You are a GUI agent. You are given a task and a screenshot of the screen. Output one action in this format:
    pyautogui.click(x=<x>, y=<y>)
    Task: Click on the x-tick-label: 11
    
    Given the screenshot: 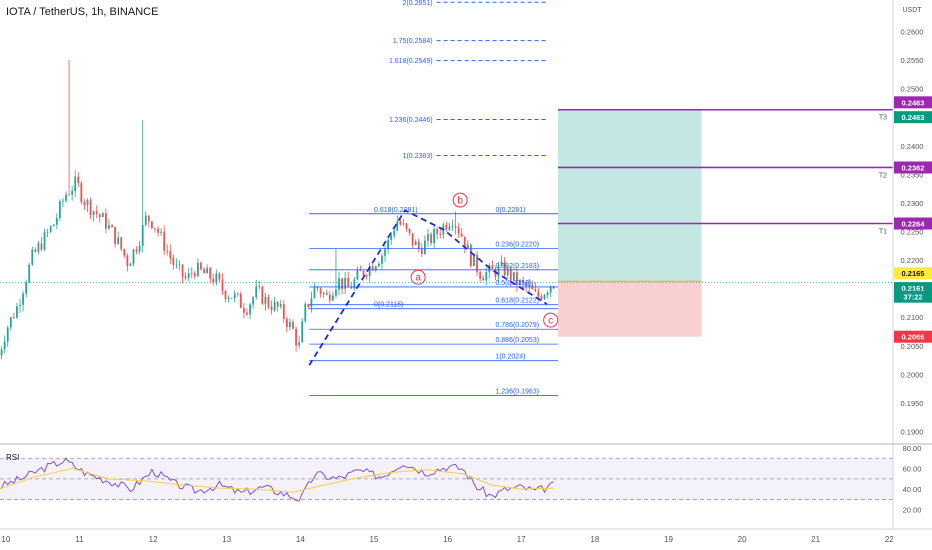 What is the action you would take?
    pyautogui.click(x=79, y=539)
    